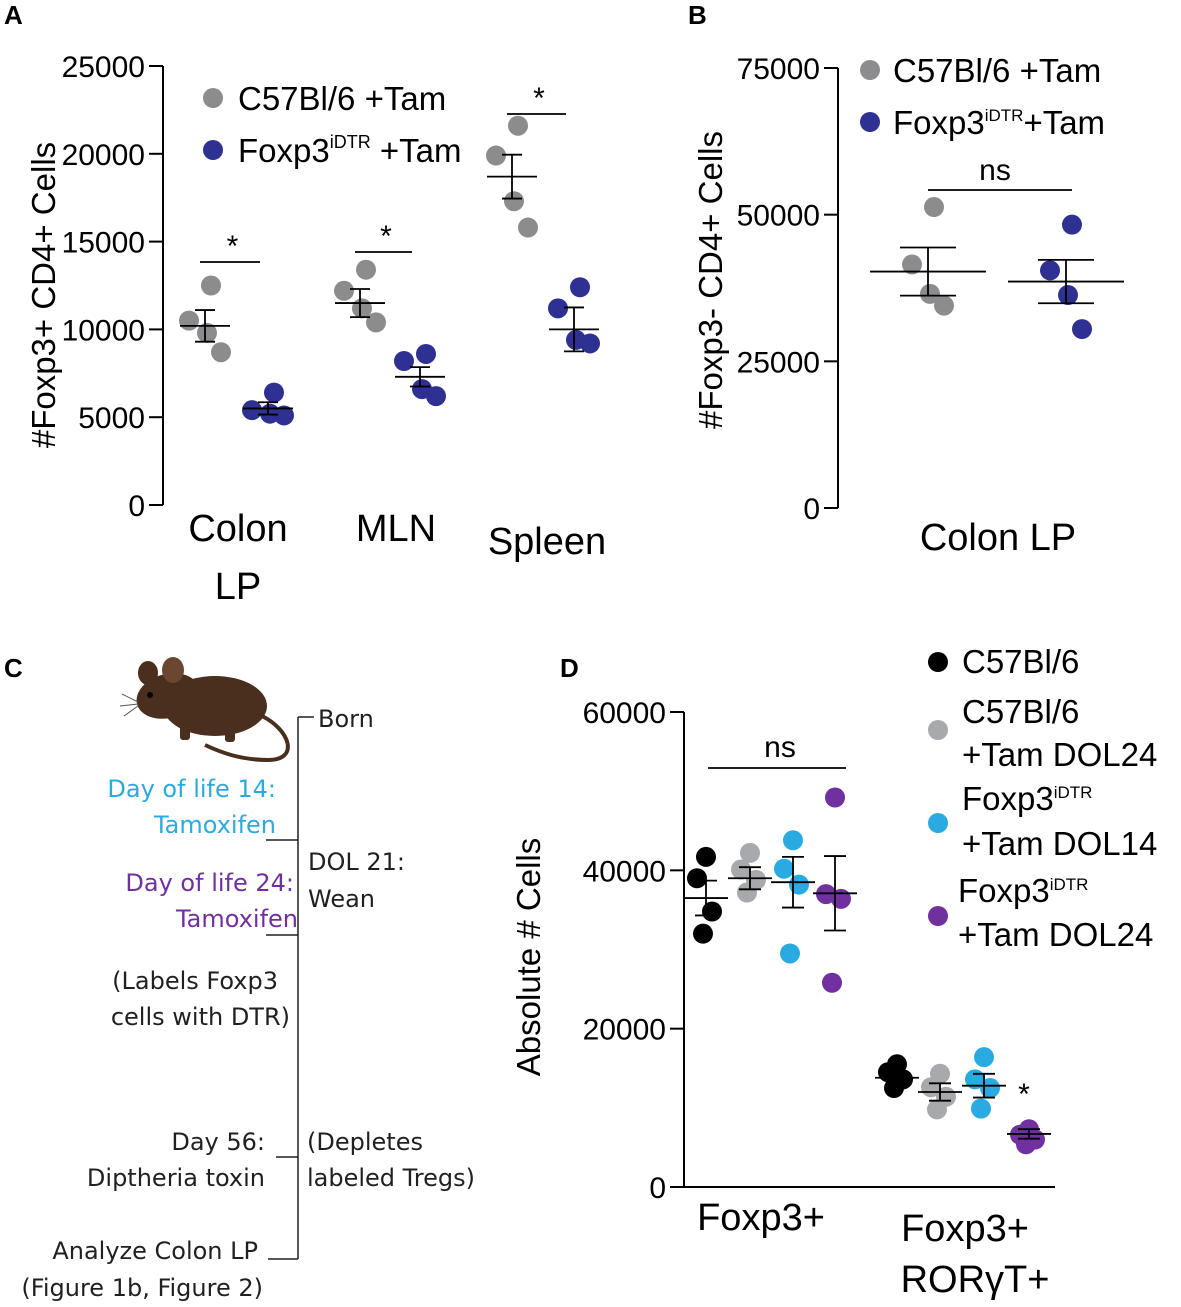 The width and height of the screenshot is (1181, 1307). I want to click on timeline-day56-line1: Day 56:, so click(218, 1142).